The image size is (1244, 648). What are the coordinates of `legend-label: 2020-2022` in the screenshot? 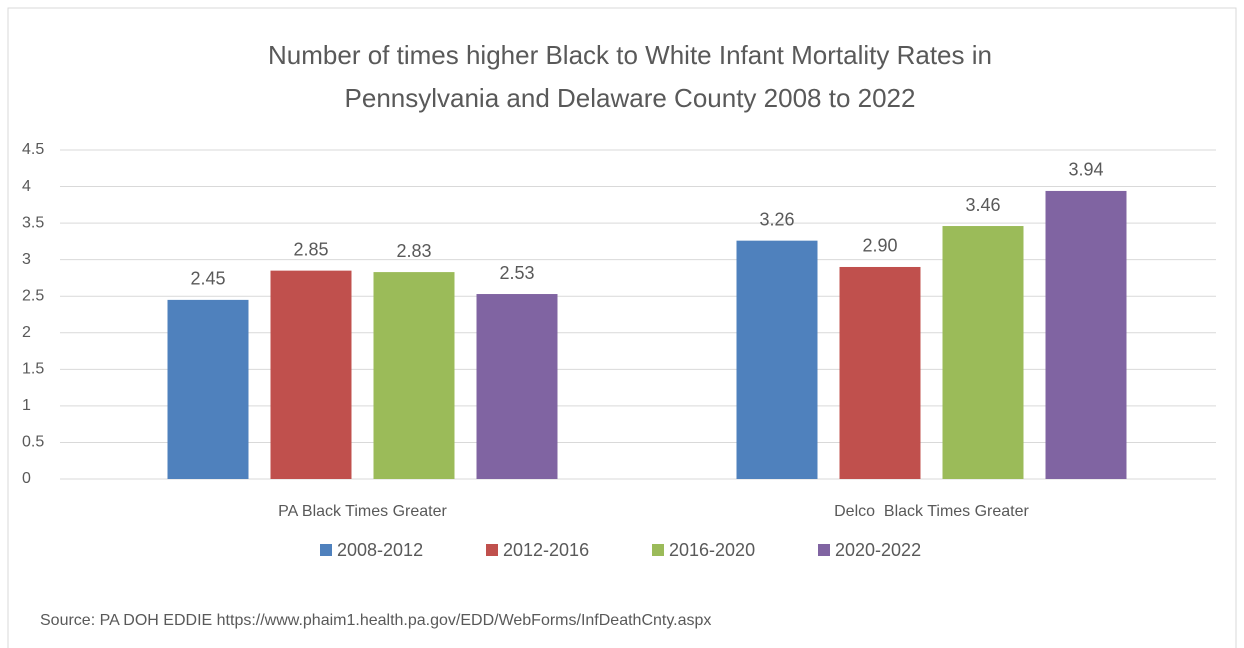 It's located at (878, 550).